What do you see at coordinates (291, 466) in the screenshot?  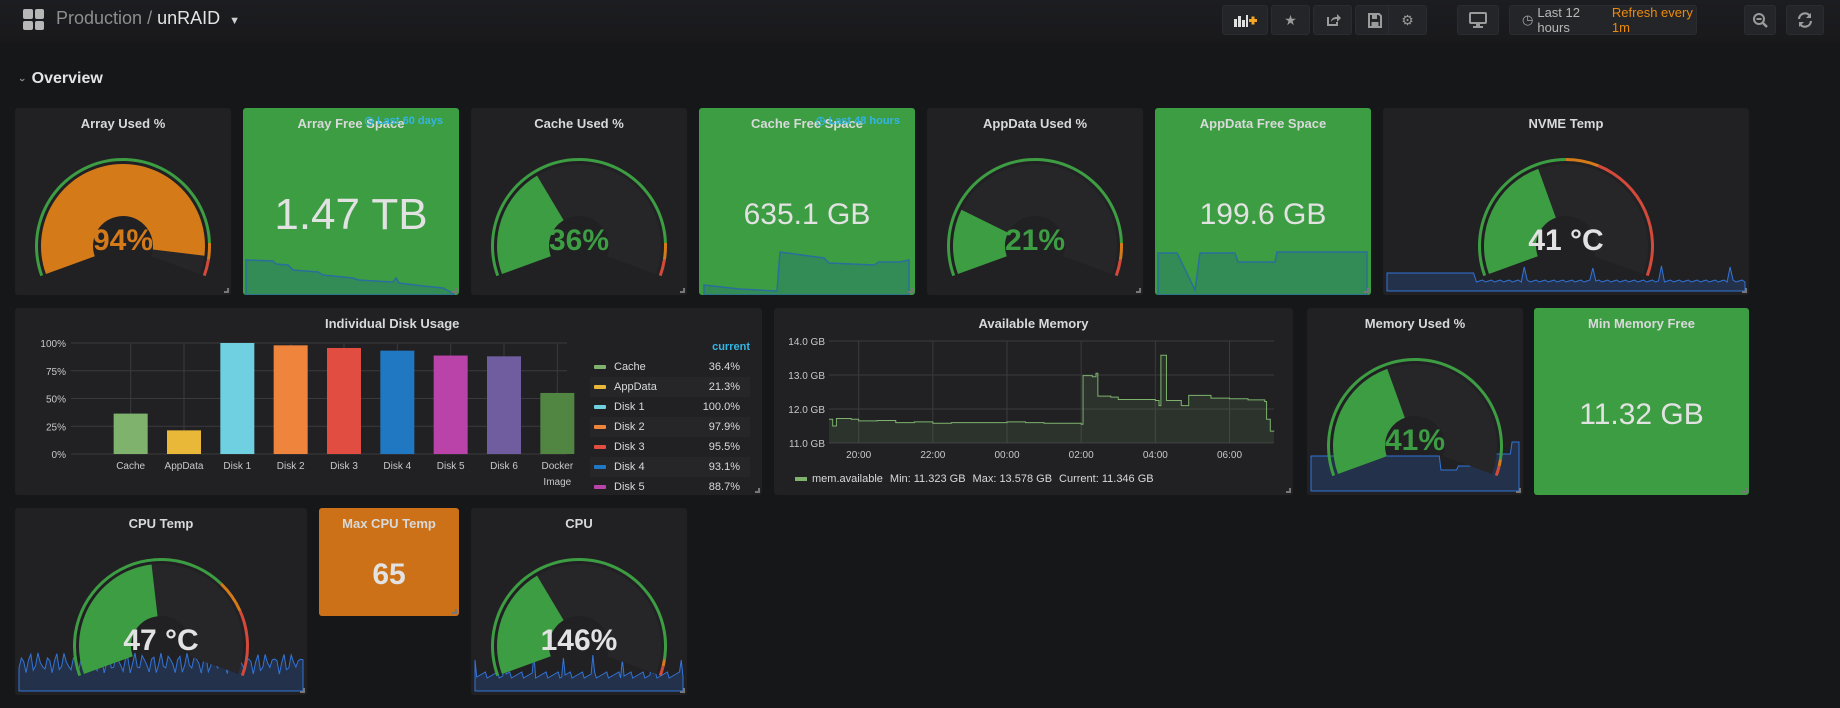 I see `x-tick-label: Disk 2` at bounding box center [291, 466].